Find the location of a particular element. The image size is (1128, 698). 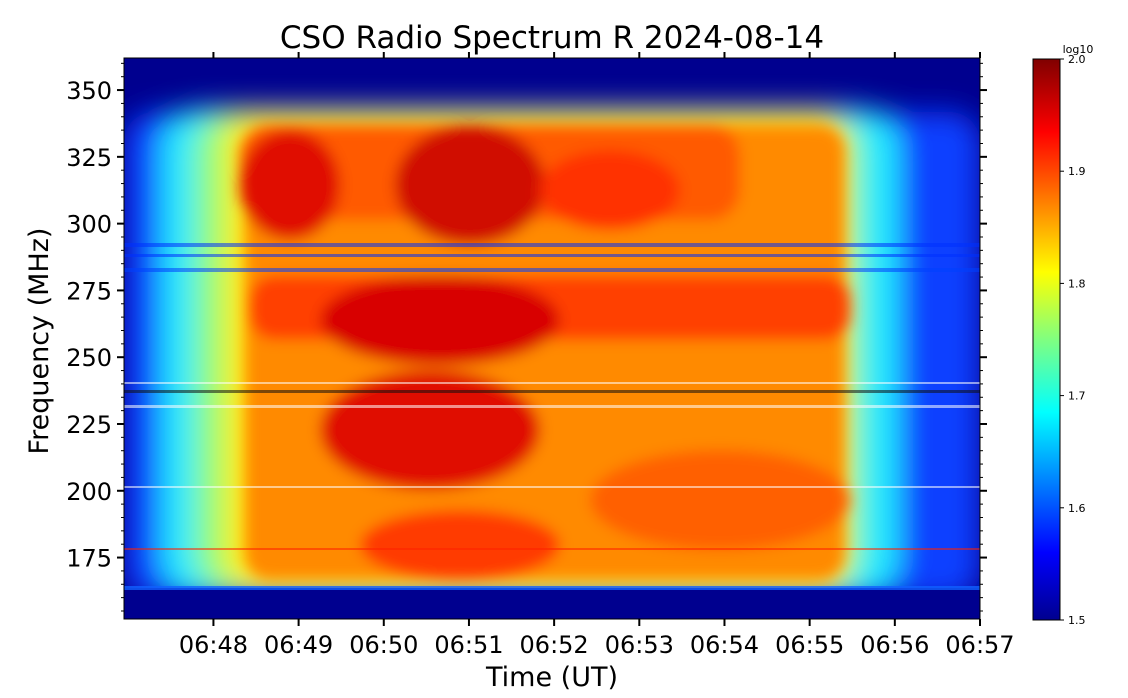

burst-bottom-peak is located at coordinates (460, 545).